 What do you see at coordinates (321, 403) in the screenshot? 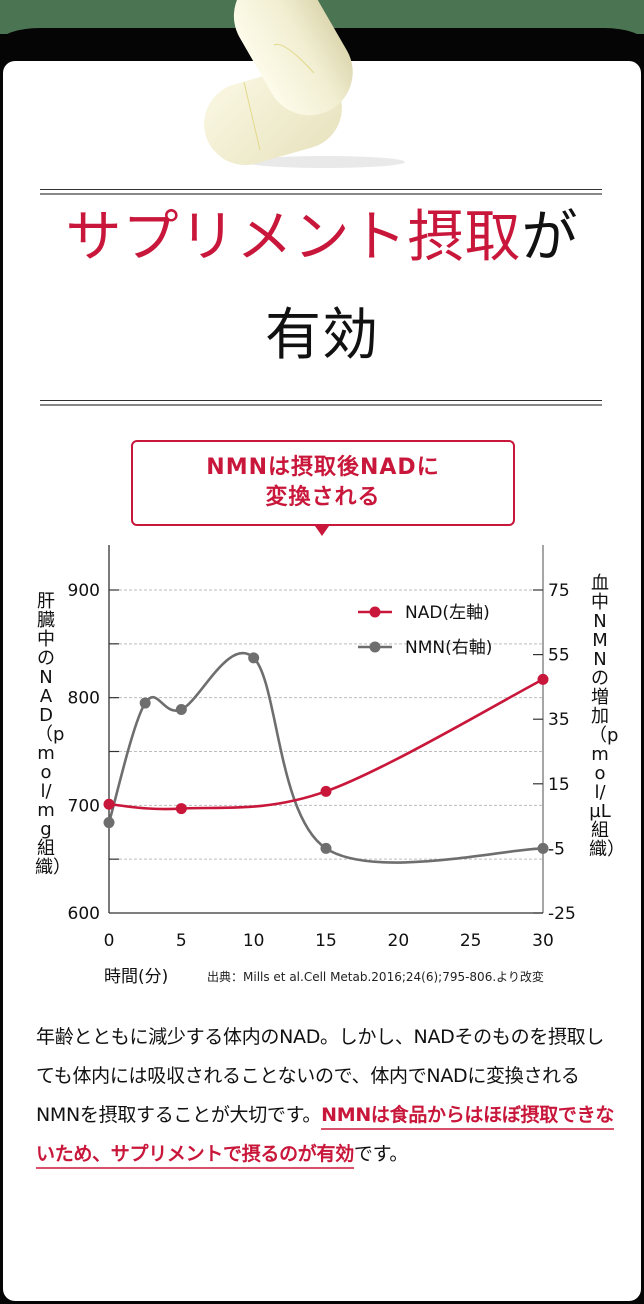
I see `bottom-divider` at bounding box center [321, 403].